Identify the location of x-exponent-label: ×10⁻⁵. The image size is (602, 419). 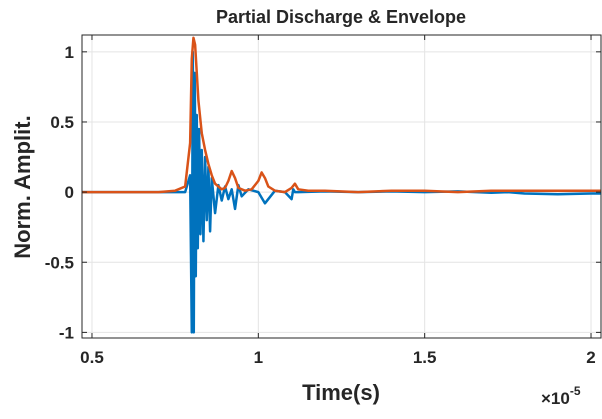
(561, 396).